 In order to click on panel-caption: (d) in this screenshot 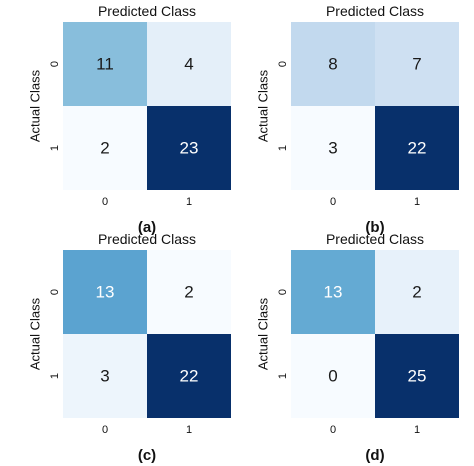, I will do `click(374, 455)`.